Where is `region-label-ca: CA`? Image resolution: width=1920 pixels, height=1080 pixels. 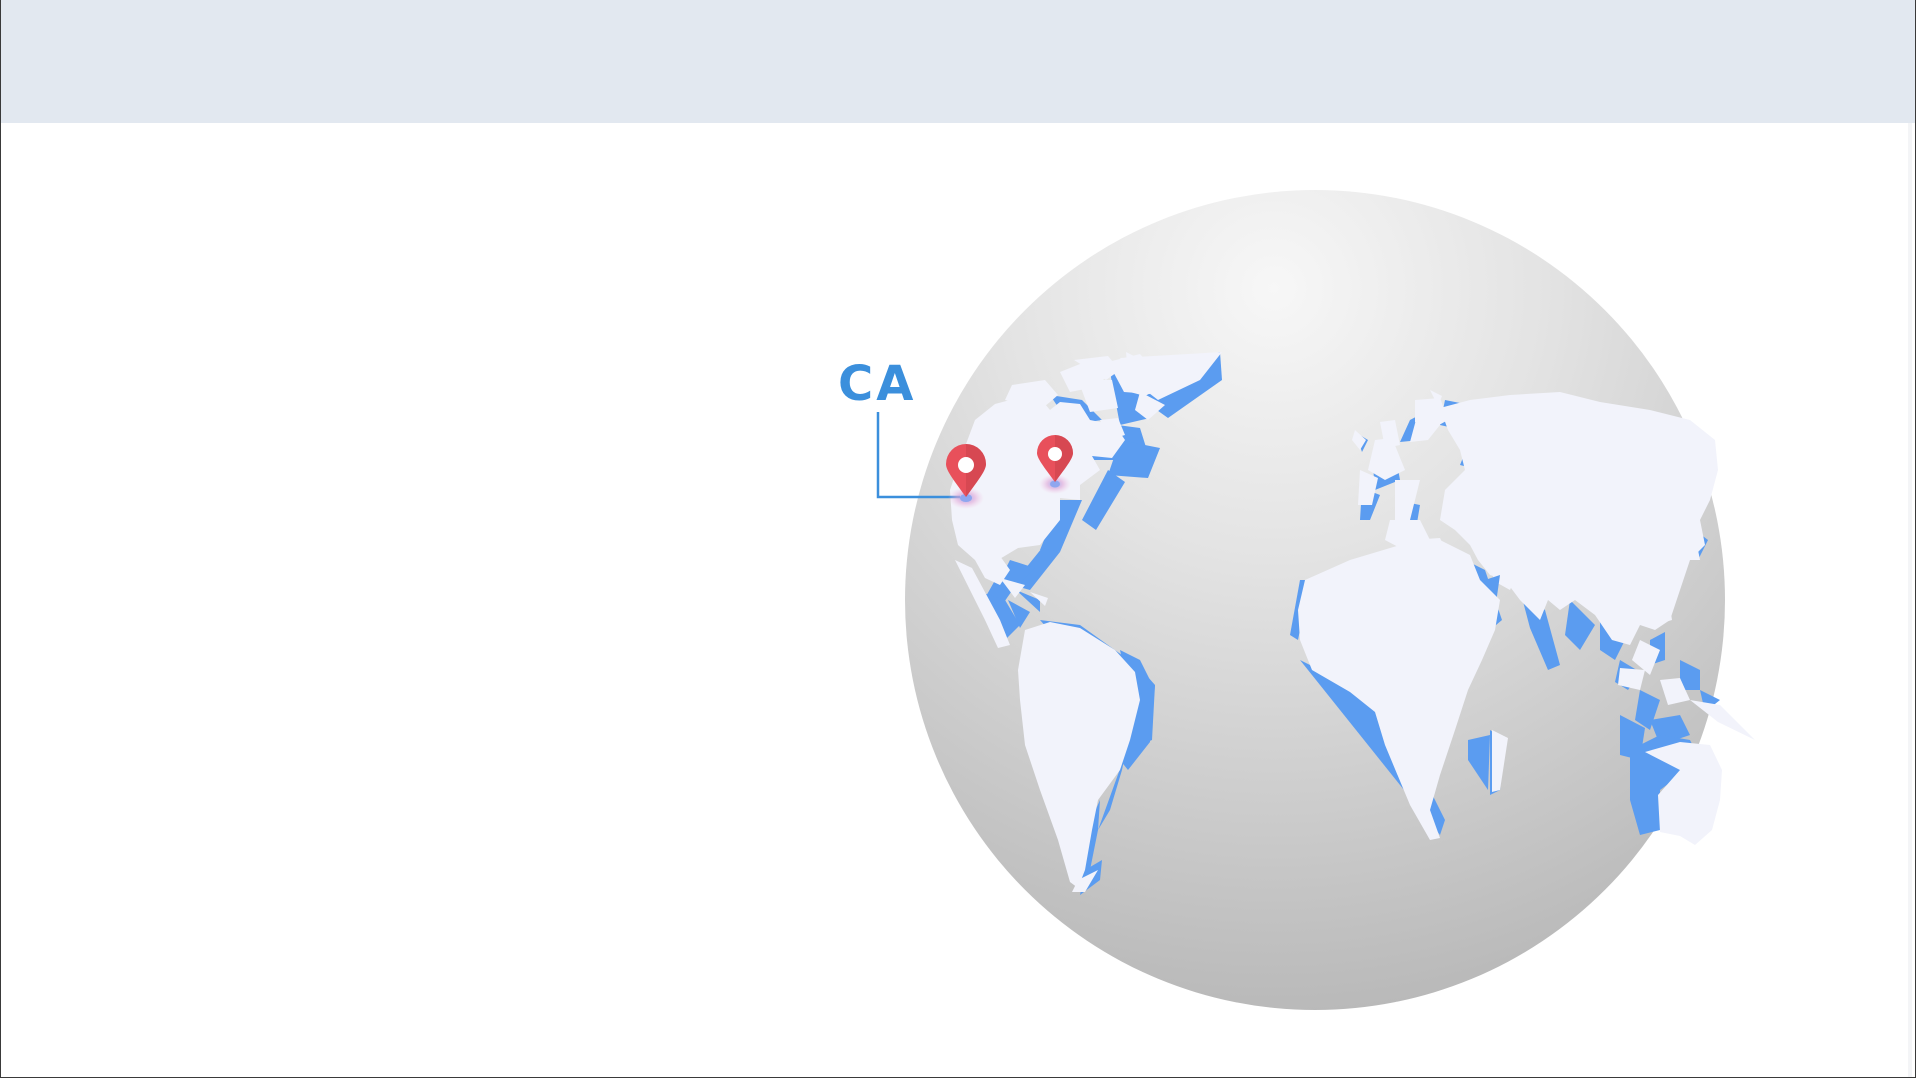 region-label-ca: CA is located at coordinates (877, 384).